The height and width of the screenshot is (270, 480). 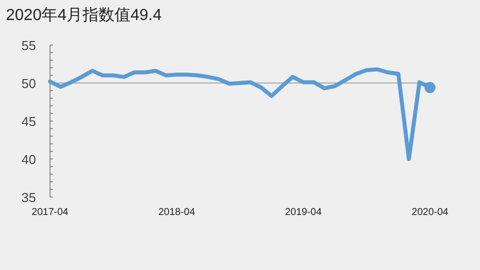 I want to click on chart-title: 2020年4月指数值49.4, so click(x=84, y=15).